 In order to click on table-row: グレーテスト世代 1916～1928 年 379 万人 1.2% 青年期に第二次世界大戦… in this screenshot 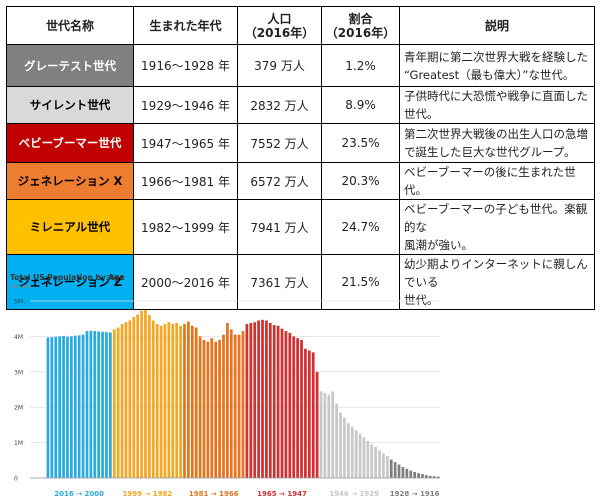, I will do `click(300, 65)`.